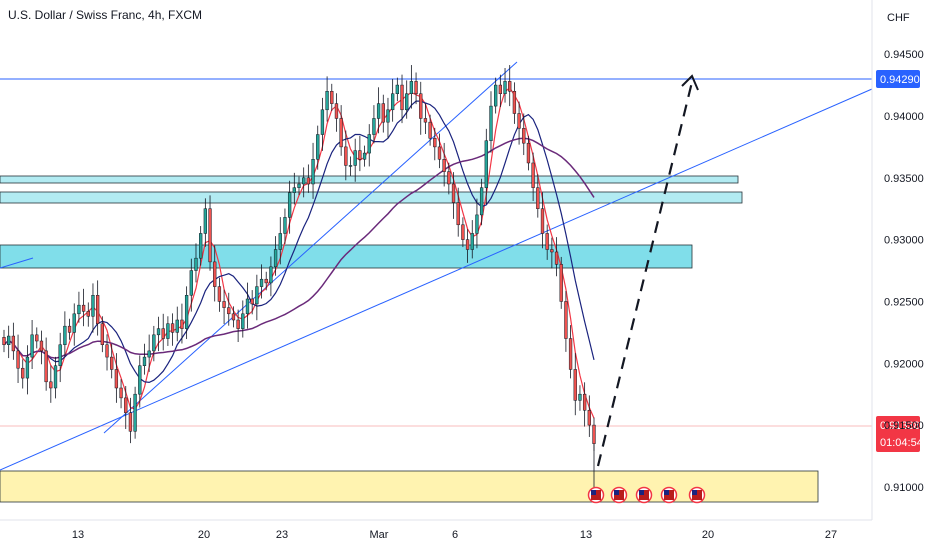  I want to click on y-tick-label: 0.93000, so click(904, 241).